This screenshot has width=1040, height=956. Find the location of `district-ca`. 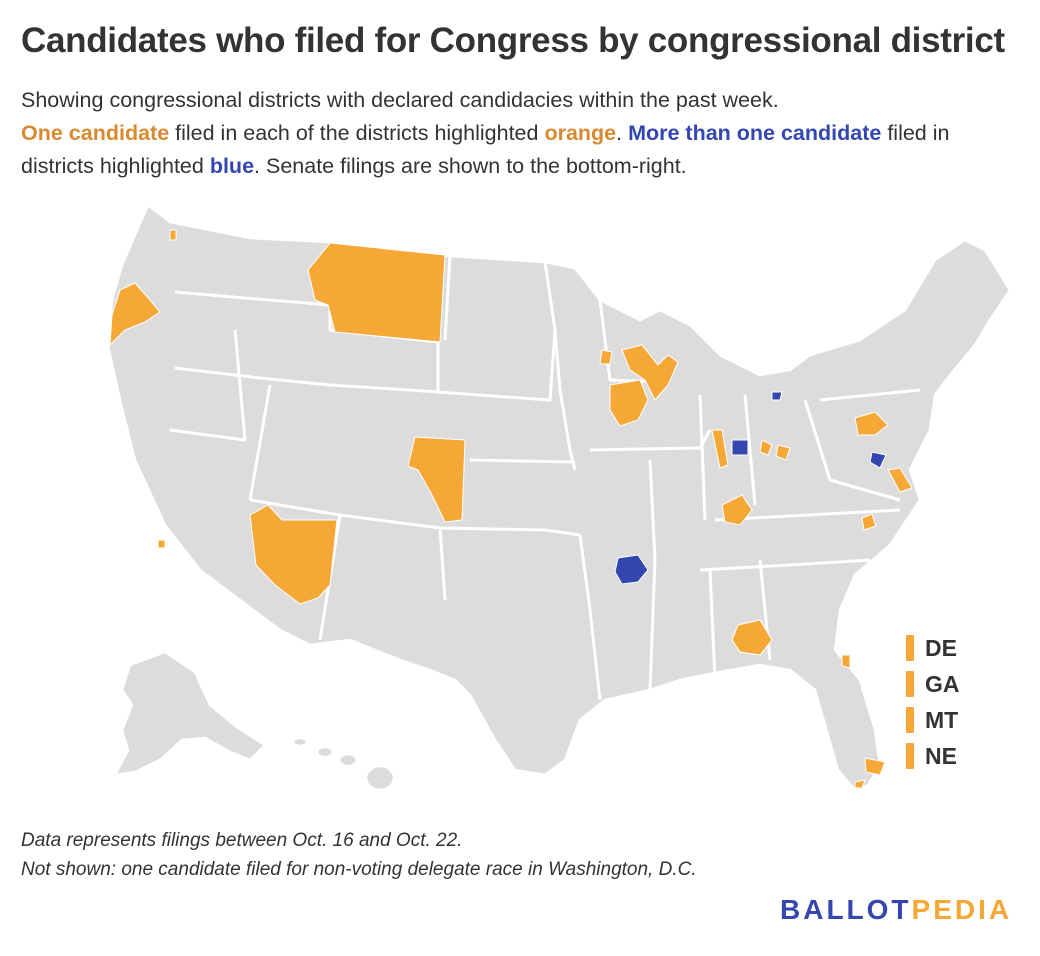

district-ca is located at coordinates (161, 544).